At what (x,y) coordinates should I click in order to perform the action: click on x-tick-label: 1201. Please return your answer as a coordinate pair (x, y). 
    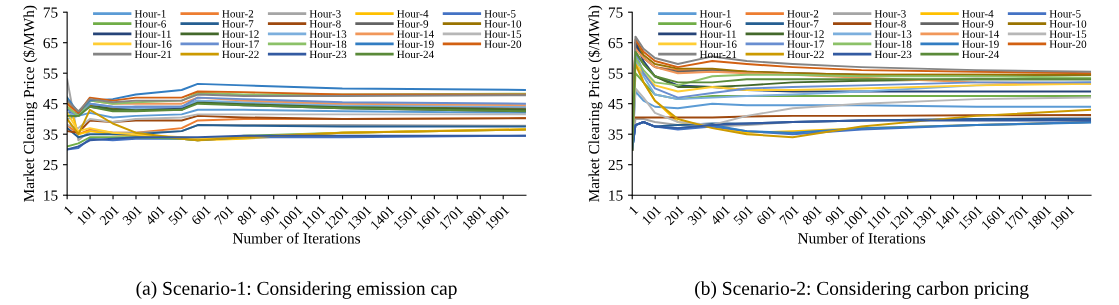
    Looking at the image, I should click on (336, 217).